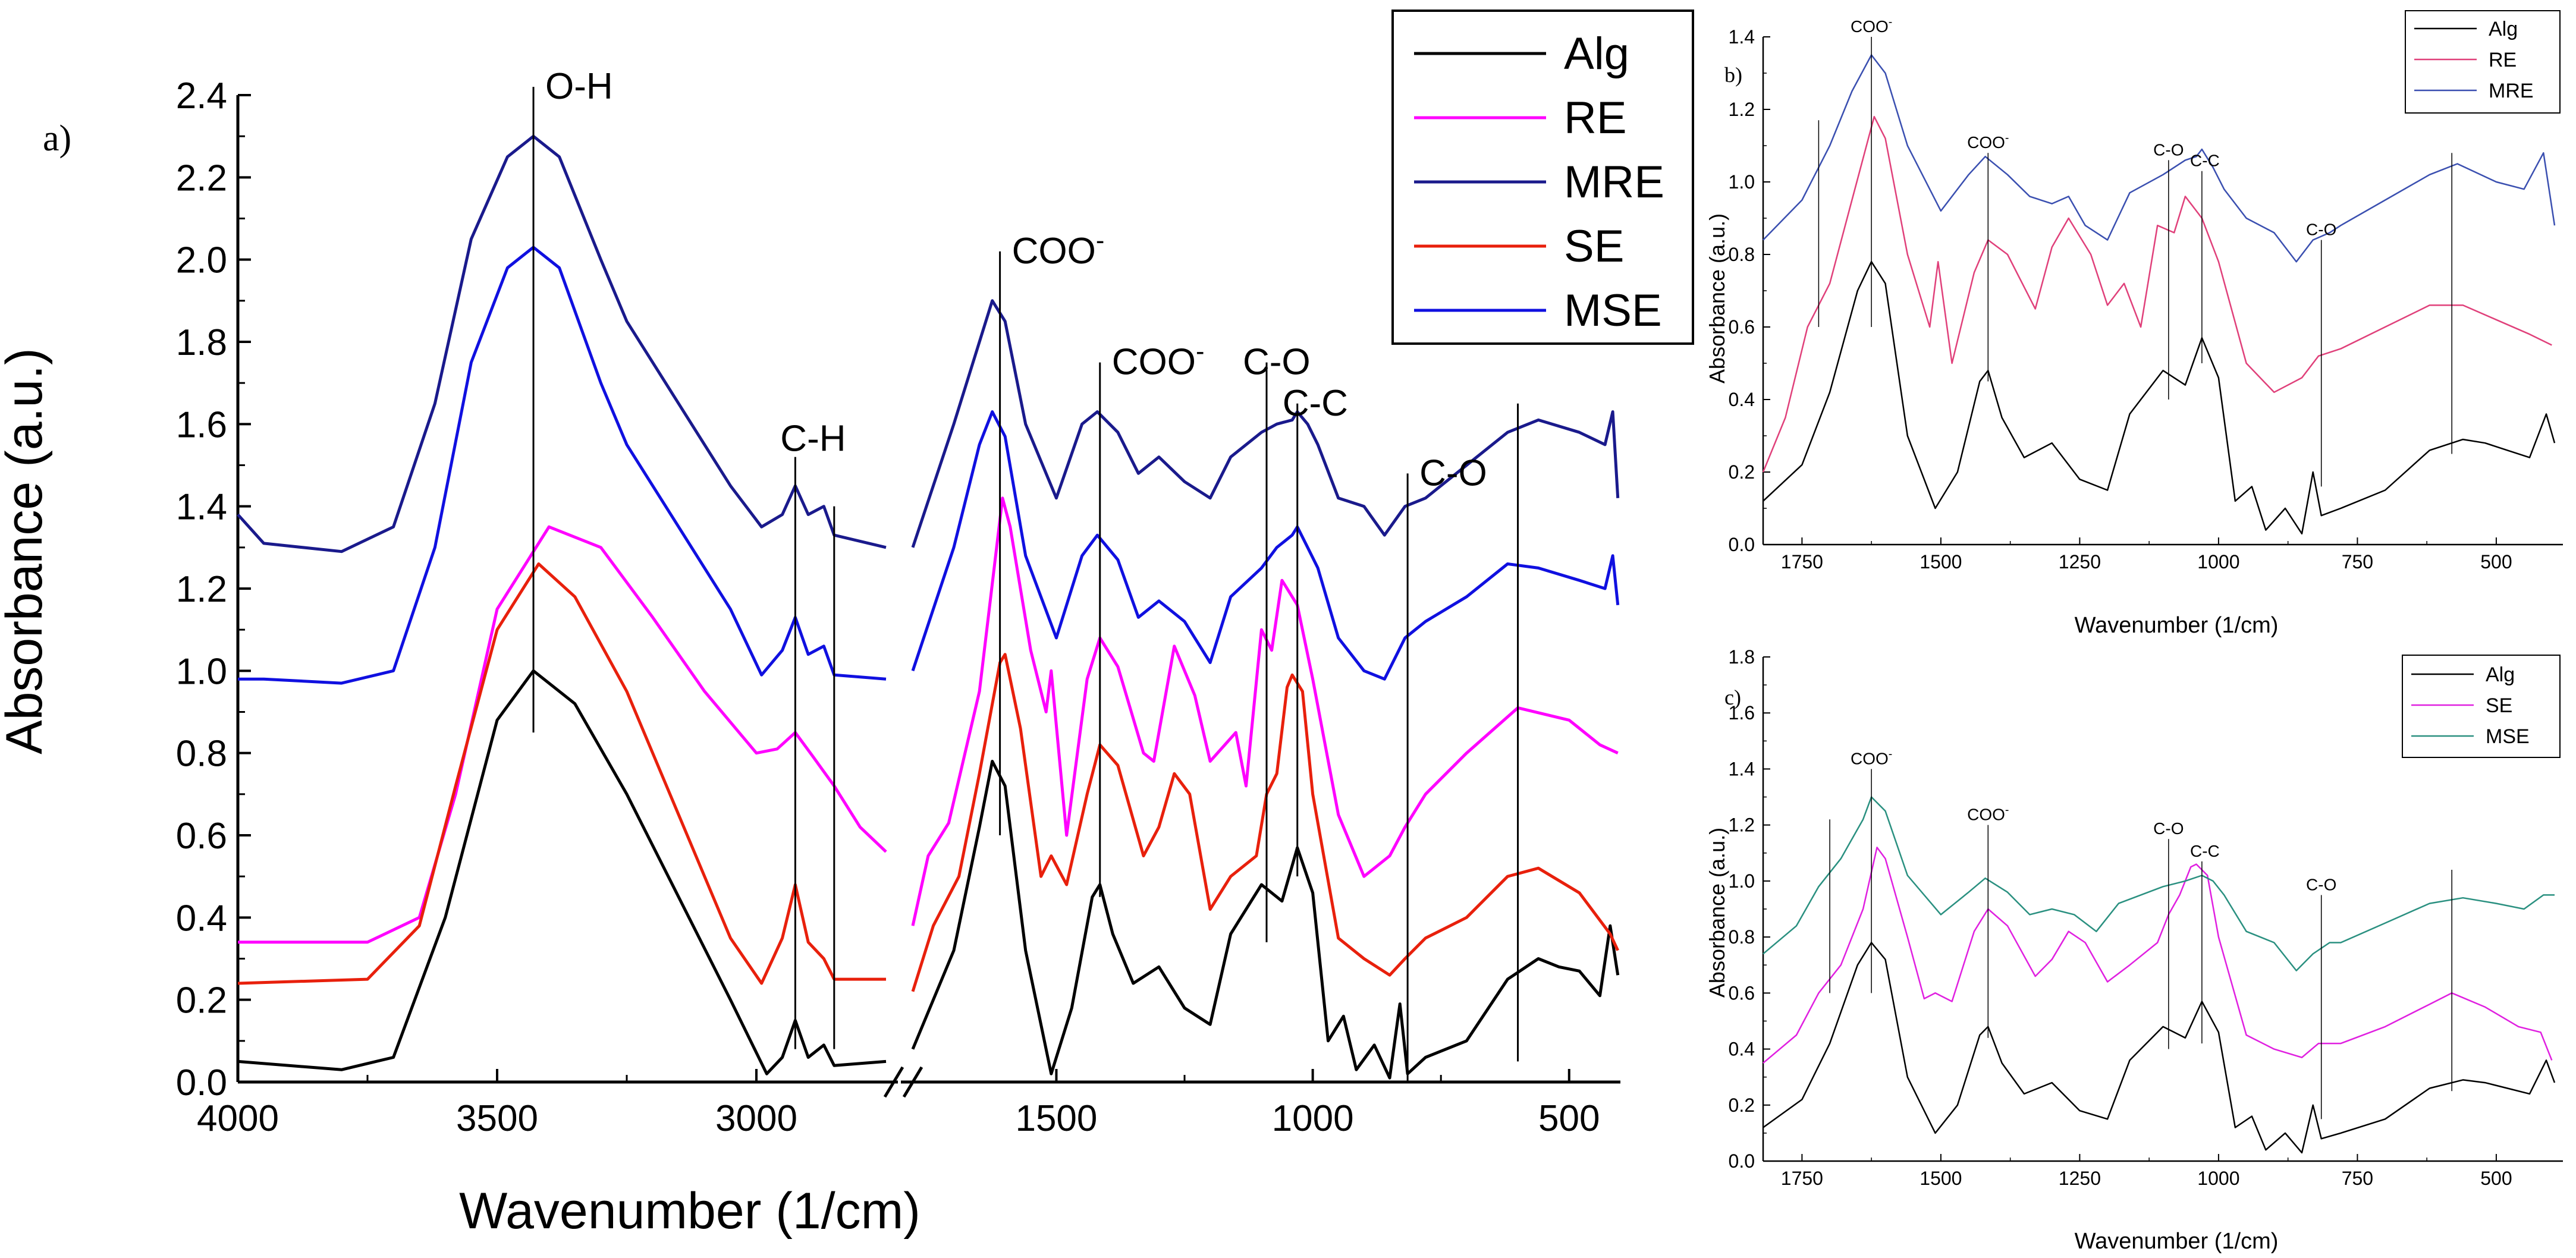 This screenshot has height=1258, width=2576. What do you see at coordinates (497, 1118) in the screenshot?
I see `panel-a-x-tick-label: 3500` at bounding box center [497, 1118].